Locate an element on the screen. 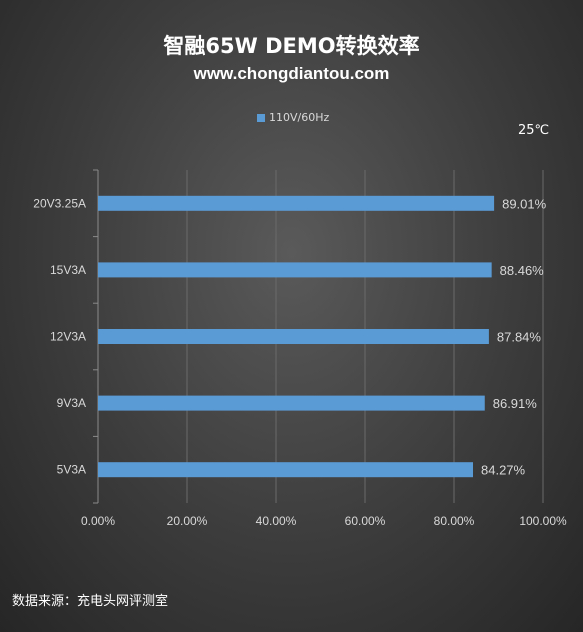 Image resolution: width=583 pixels, height=632 pixels. data-label: 84.27% is located at coordinates (503, 470).